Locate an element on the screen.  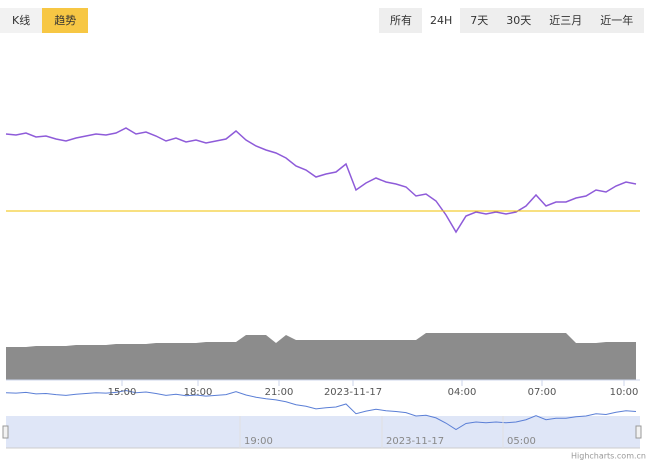
view-tabs: K线 趋势 is located at coordinates (44, 20).